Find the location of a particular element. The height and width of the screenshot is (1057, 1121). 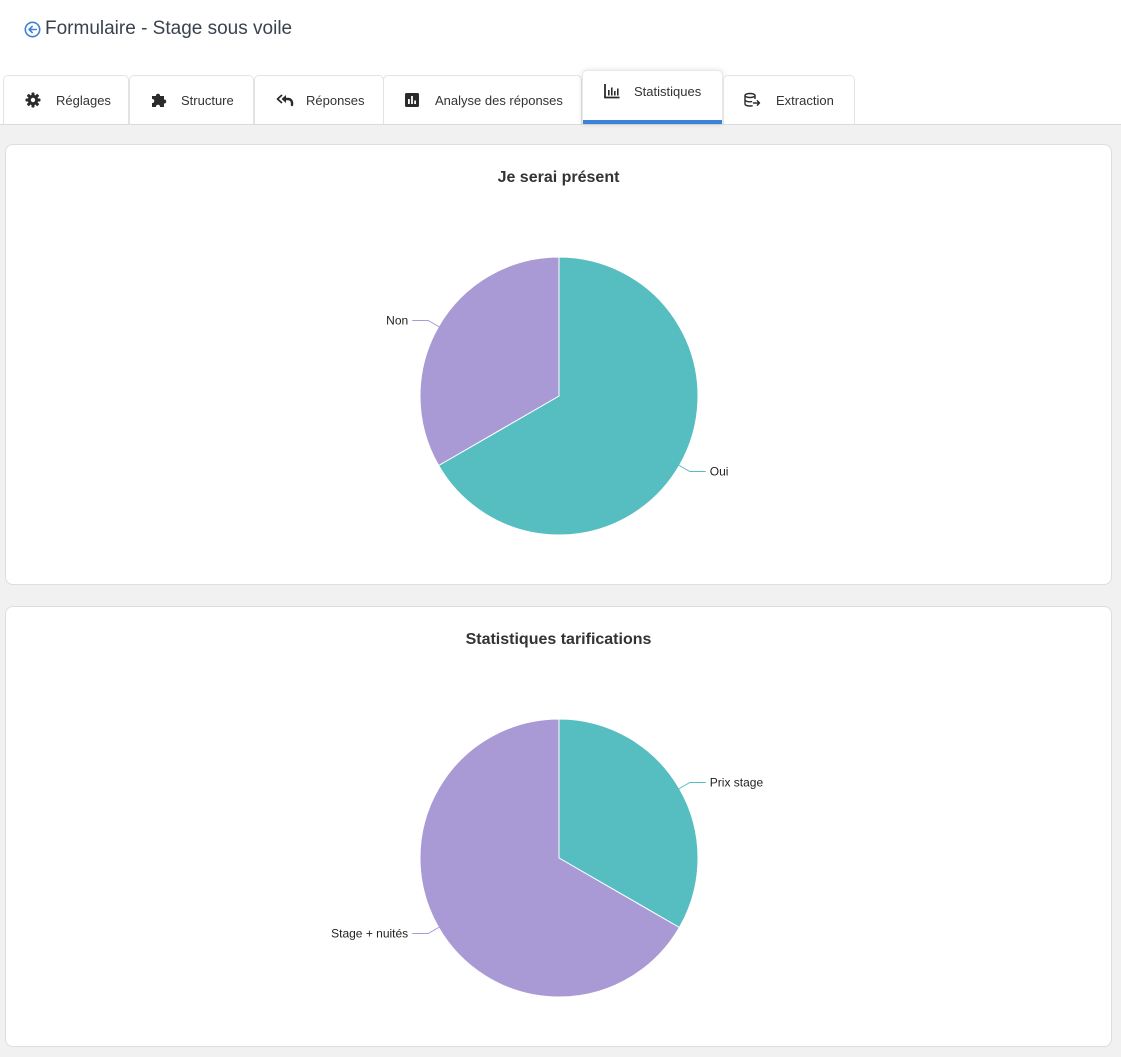

database-export-icon is located at coordinates (752, 100).